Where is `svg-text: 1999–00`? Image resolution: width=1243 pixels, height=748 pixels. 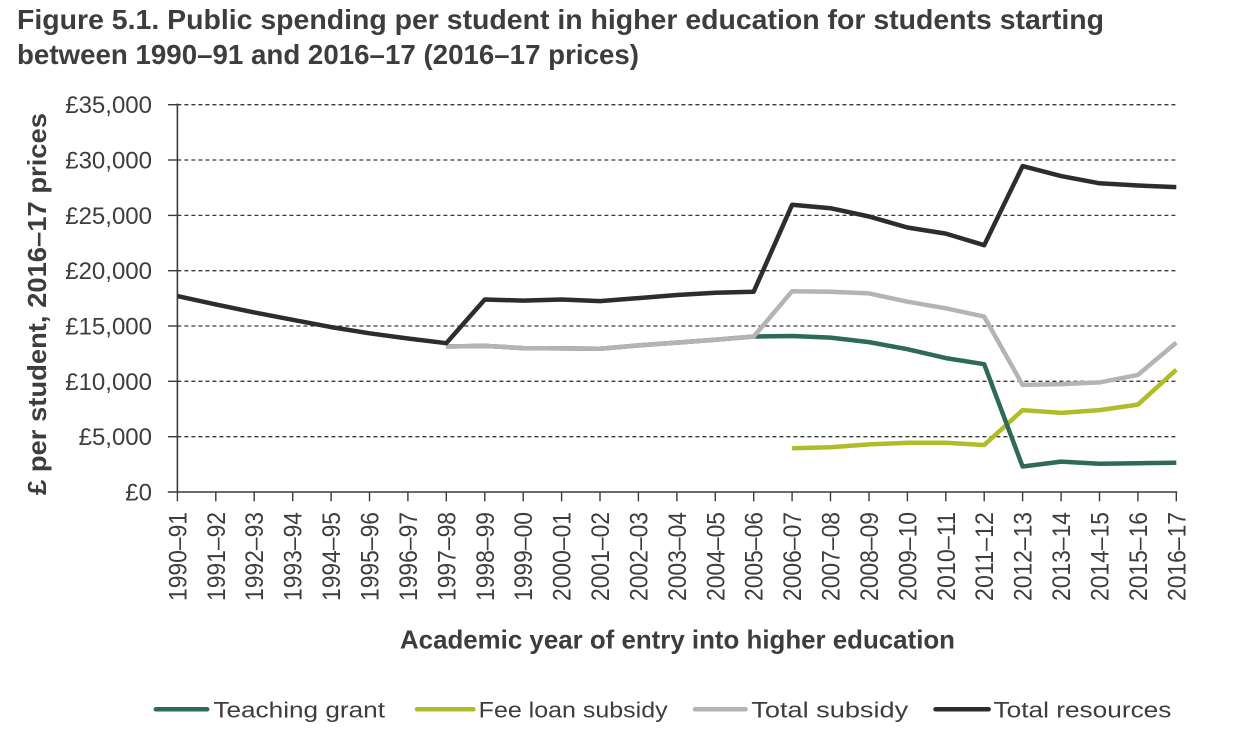 svg-text: 1999–00 is located at coordinates (524, 556).